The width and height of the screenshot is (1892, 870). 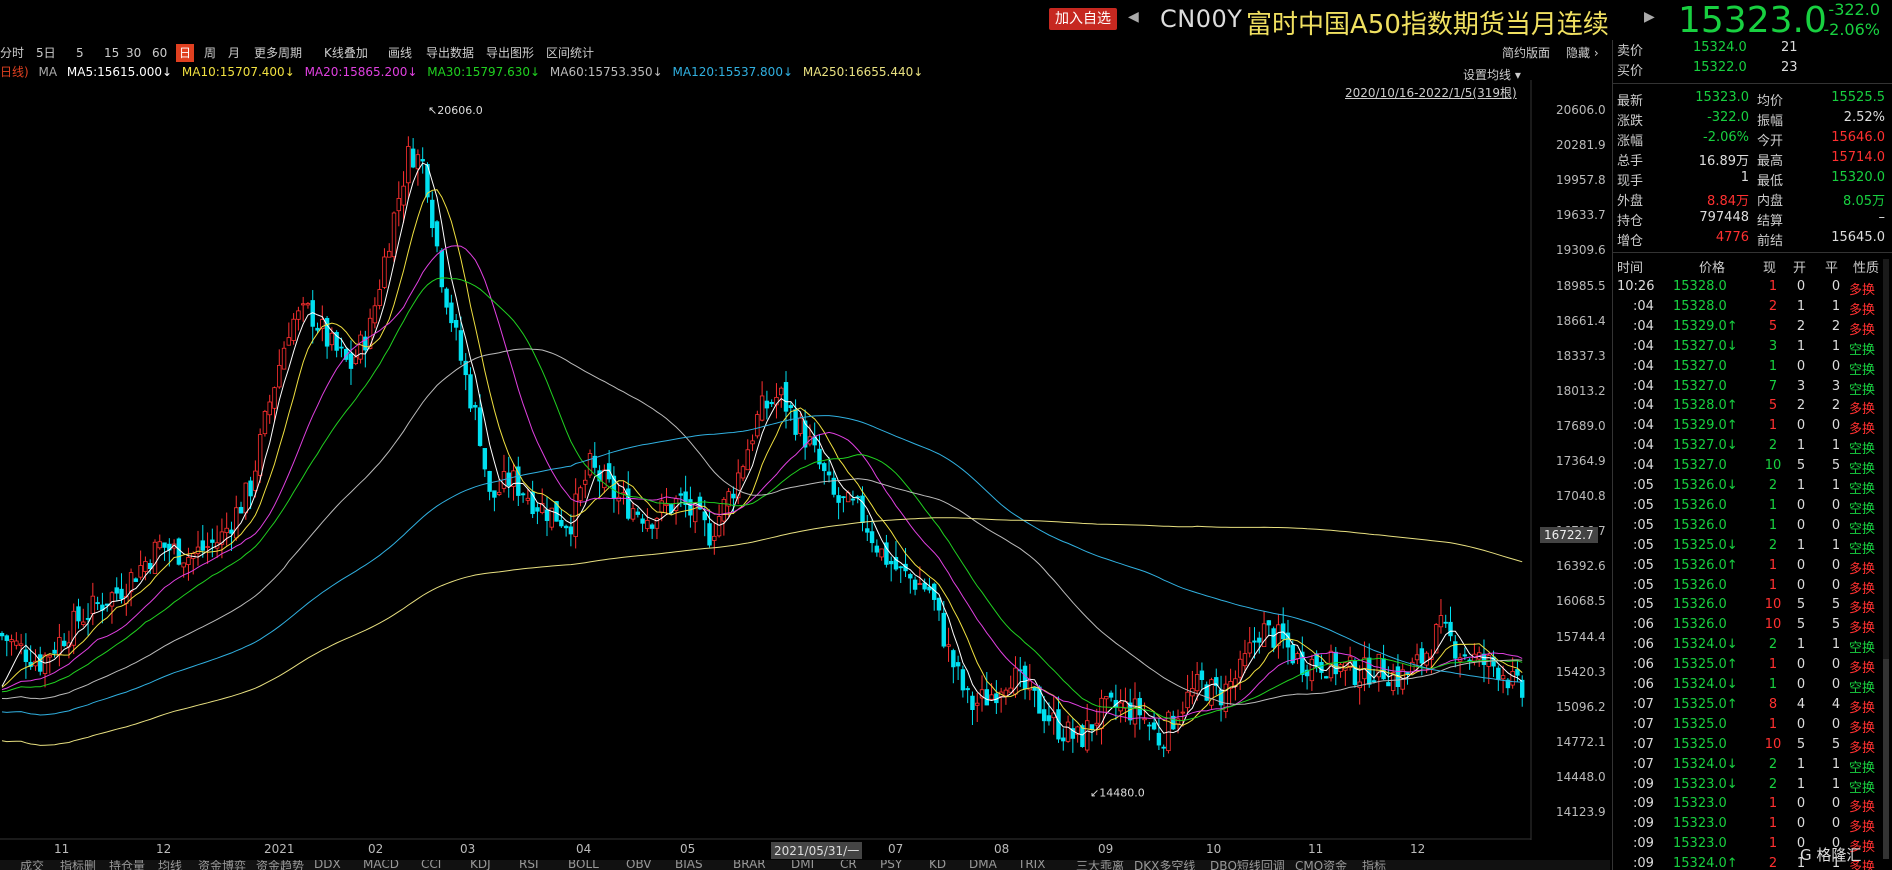 What do you see at coordinates (1886, 759) in the screenshot?
I see `scroll-thumb` at bounding box center [1886, 759].